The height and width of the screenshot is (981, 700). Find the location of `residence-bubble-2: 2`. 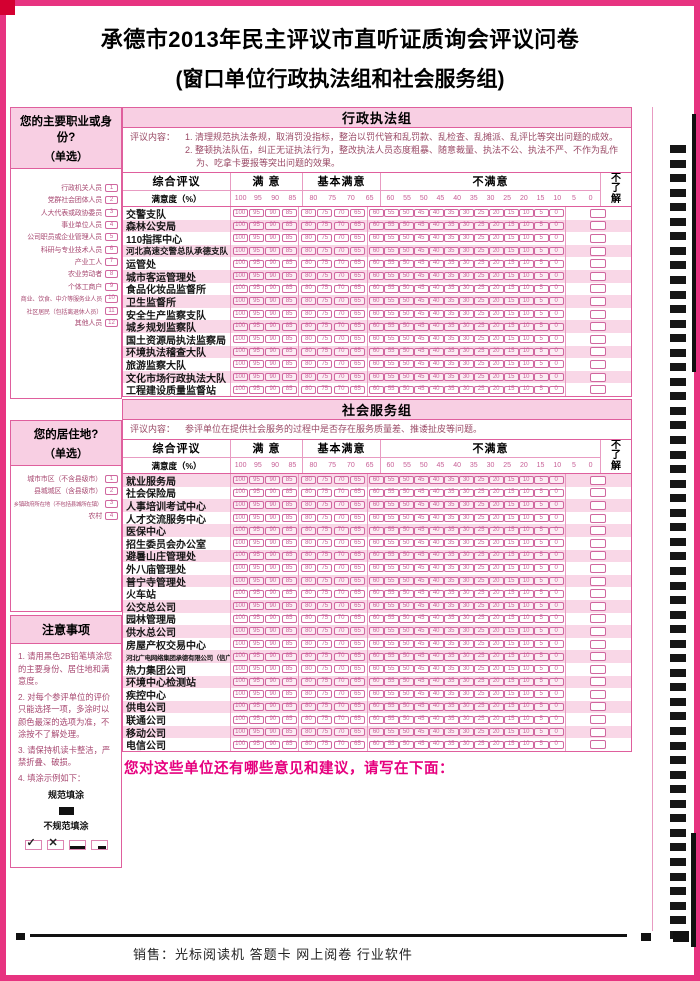

residence-bubble-2: 2 is located at coordinates (111, 491).